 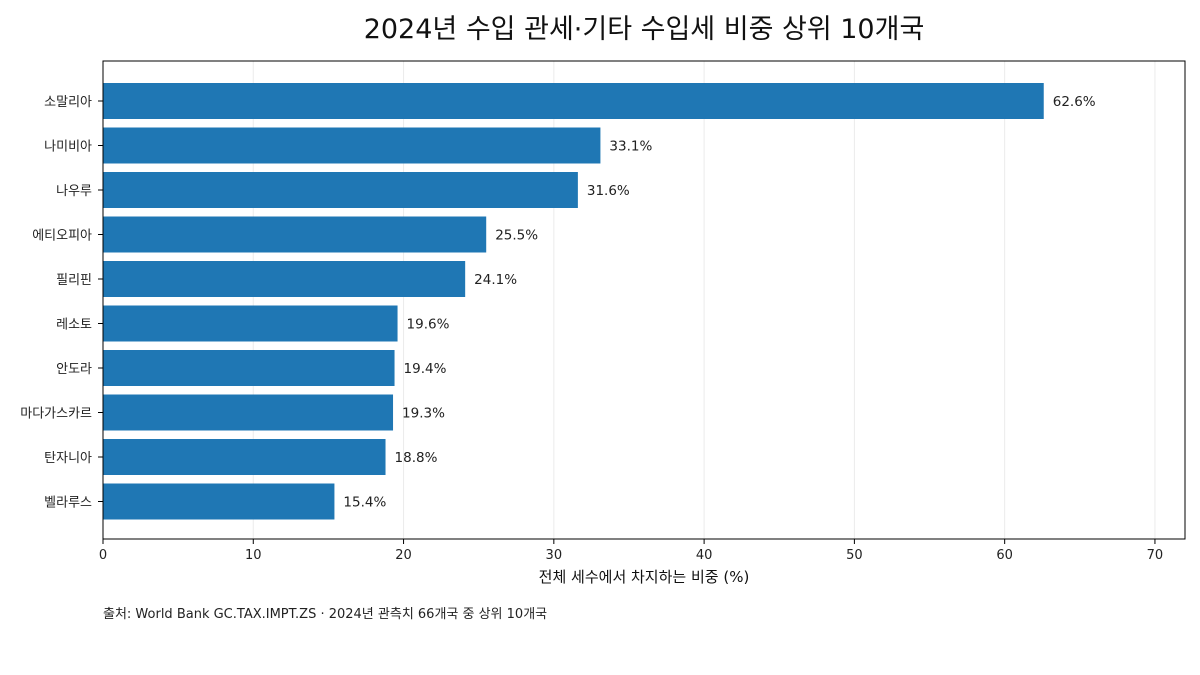 I want to click on x-tick-label: 0, so click(x=103, y=555).